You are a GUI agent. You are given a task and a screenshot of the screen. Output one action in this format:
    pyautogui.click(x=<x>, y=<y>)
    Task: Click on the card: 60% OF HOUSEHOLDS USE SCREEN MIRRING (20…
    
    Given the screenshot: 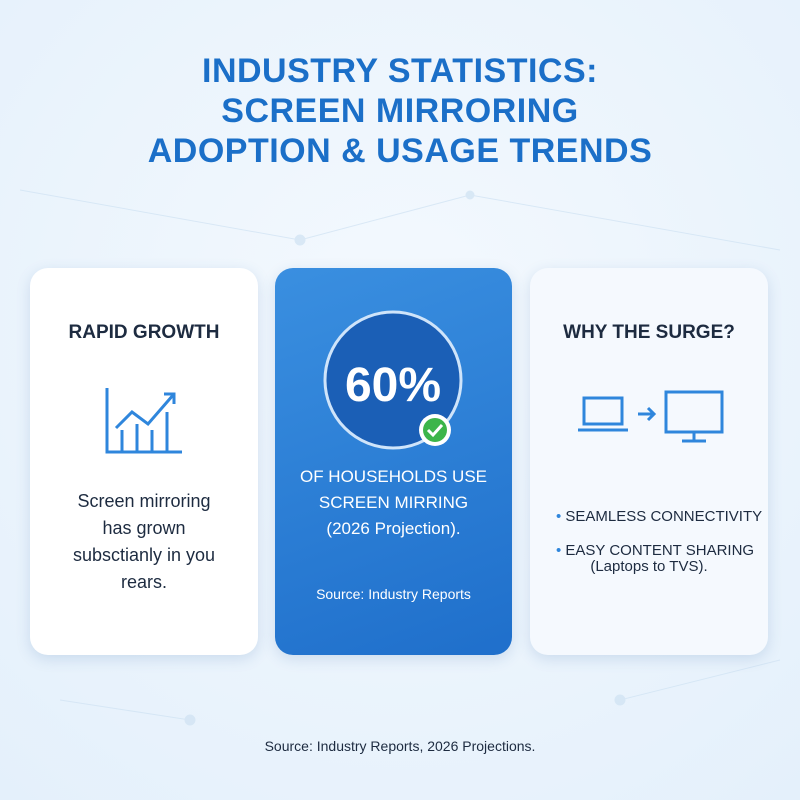 What is the action you would take?
    pyautogui.click(x=393, y=461)
    